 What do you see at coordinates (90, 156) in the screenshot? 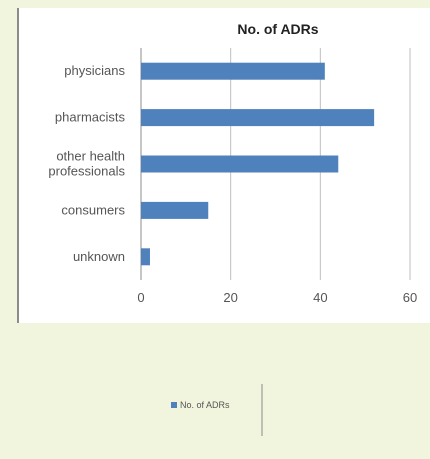
I see `category-label: other health` at bounding box center [90, 156].